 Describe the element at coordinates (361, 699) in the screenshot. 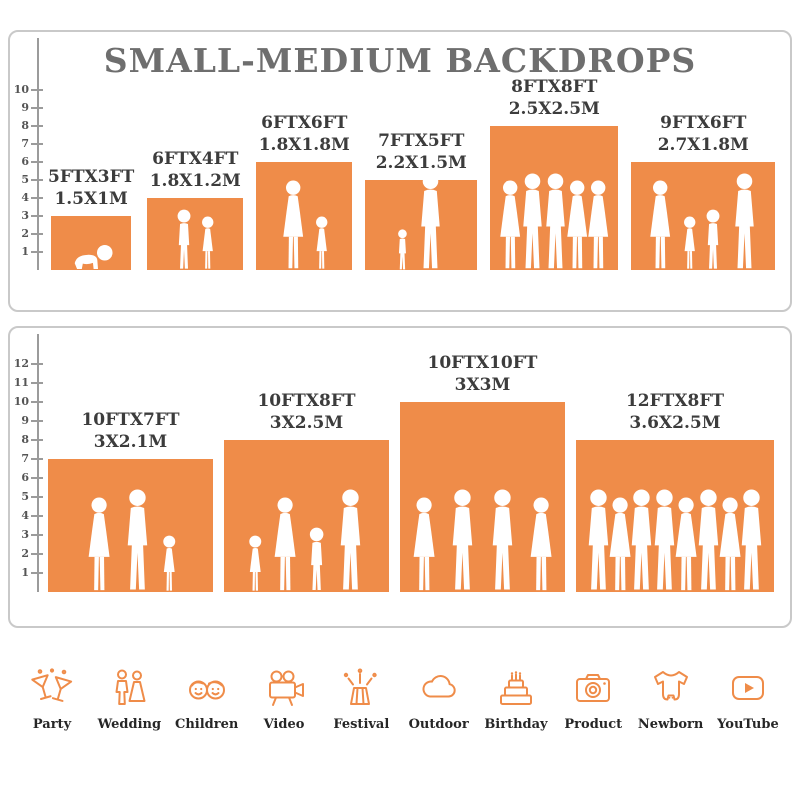

I see `category-festival: Festival` at that location.